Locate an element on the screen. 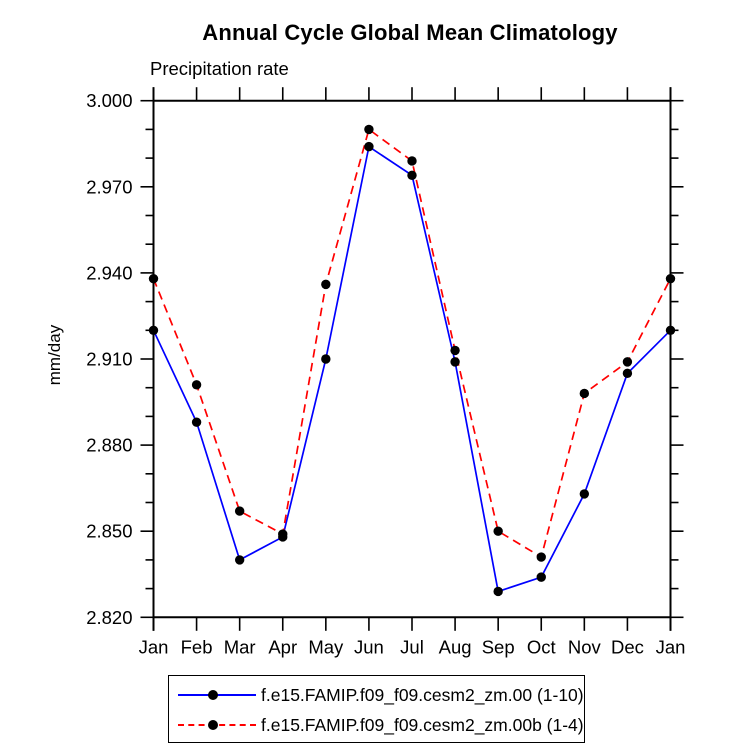 Image resolution: width=733 pixels, height=752 pixels. svg-text: Dec is located at coordinates (627, 646).